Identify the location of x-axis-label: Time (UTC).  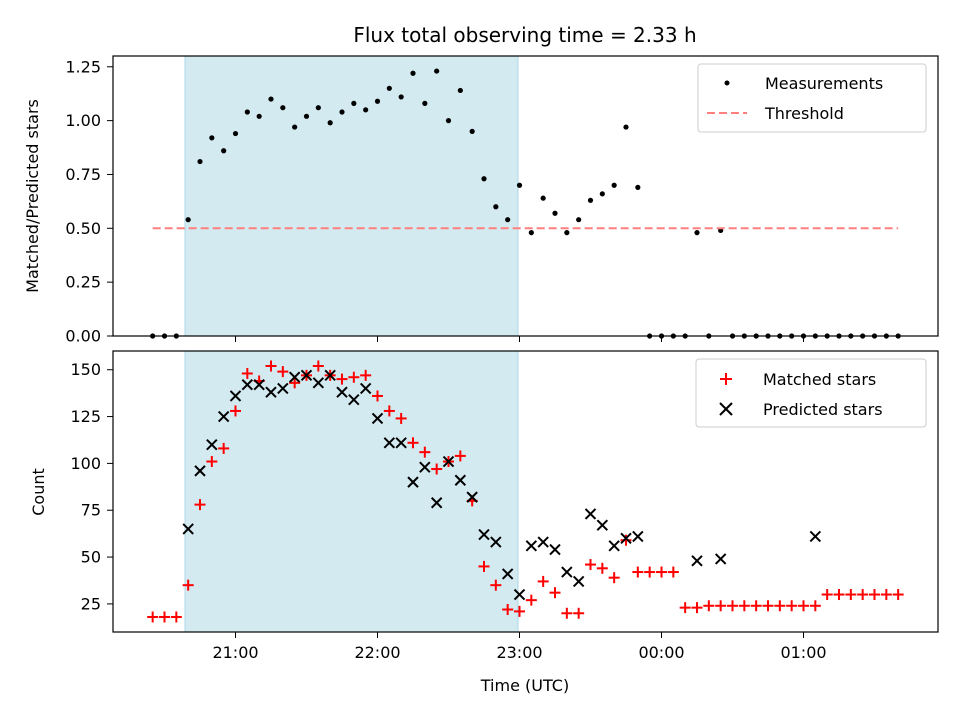
(524, 685).